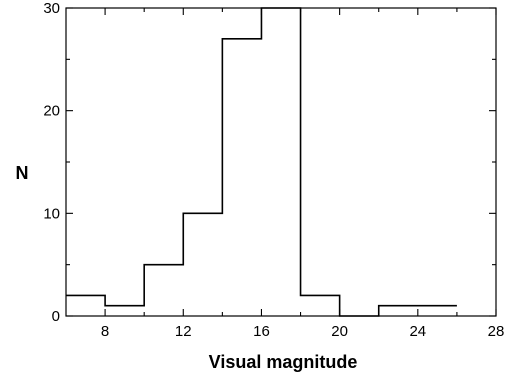  Describe the element at coordinates (51, 162) in the screenshot. I see `y-tick-labels: 0 10 20 30` at that location.